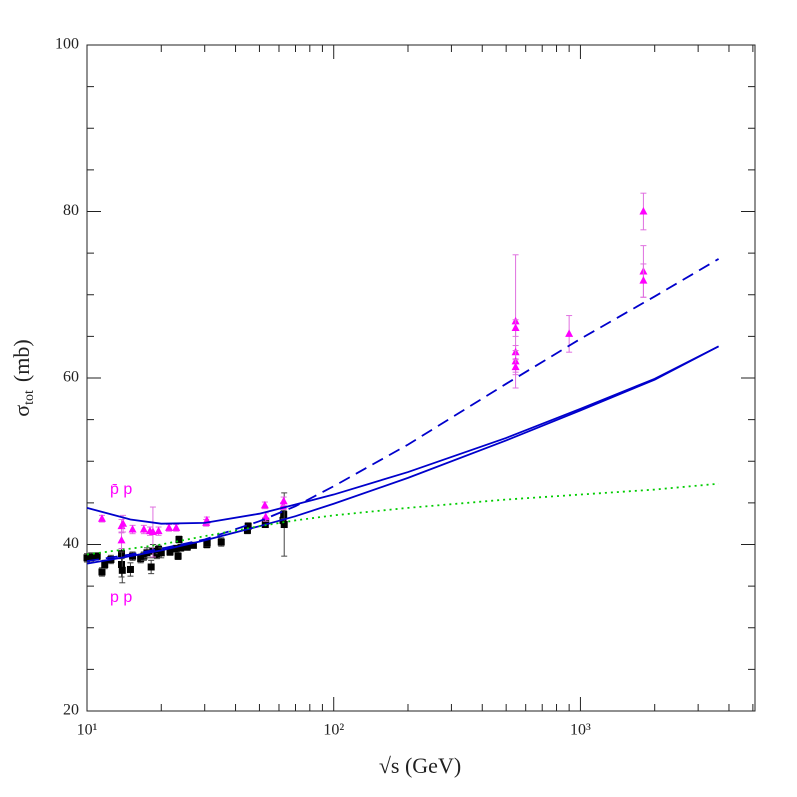 This screenshot has height=797, width=797. Describe the element at coordinates (29, 397) in the screenshot. I see `y-axis-subscript: tot` at that location.